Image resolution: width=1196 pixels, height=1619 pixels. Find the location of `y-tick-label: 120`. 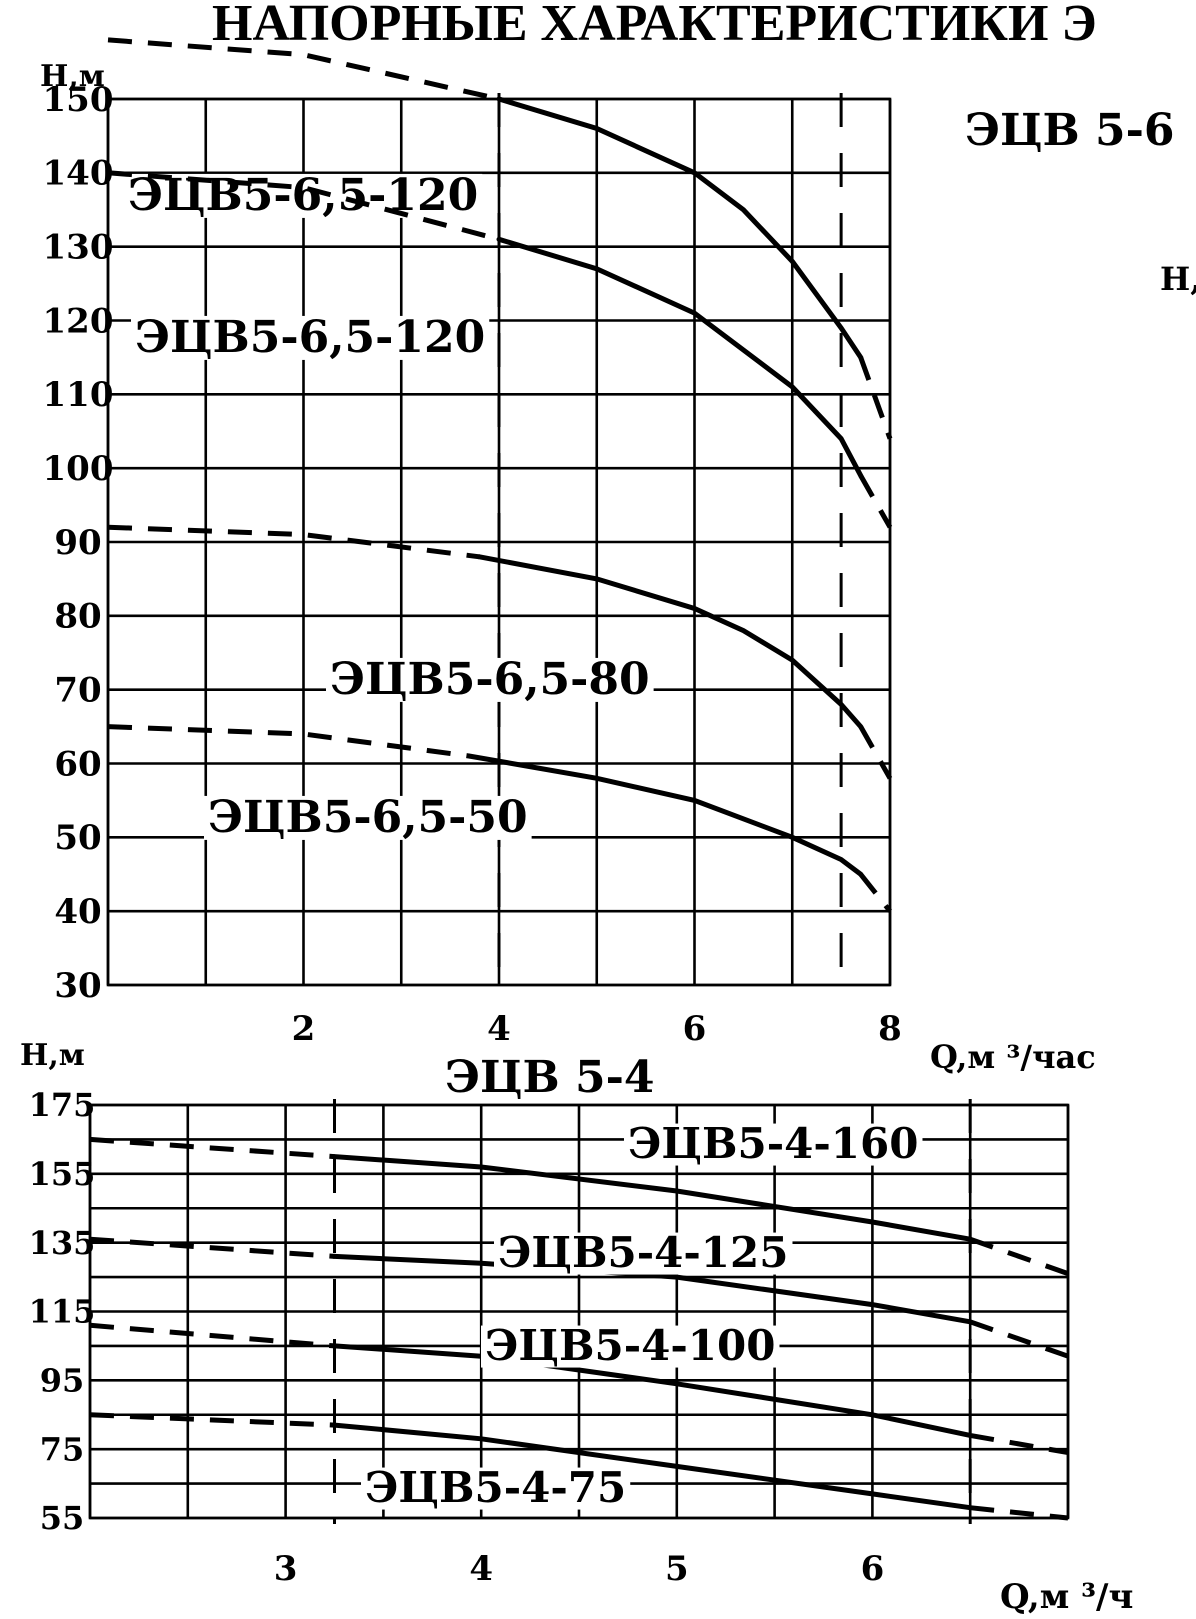

y-tick-label: 120 is located at coordinates (78, 321).